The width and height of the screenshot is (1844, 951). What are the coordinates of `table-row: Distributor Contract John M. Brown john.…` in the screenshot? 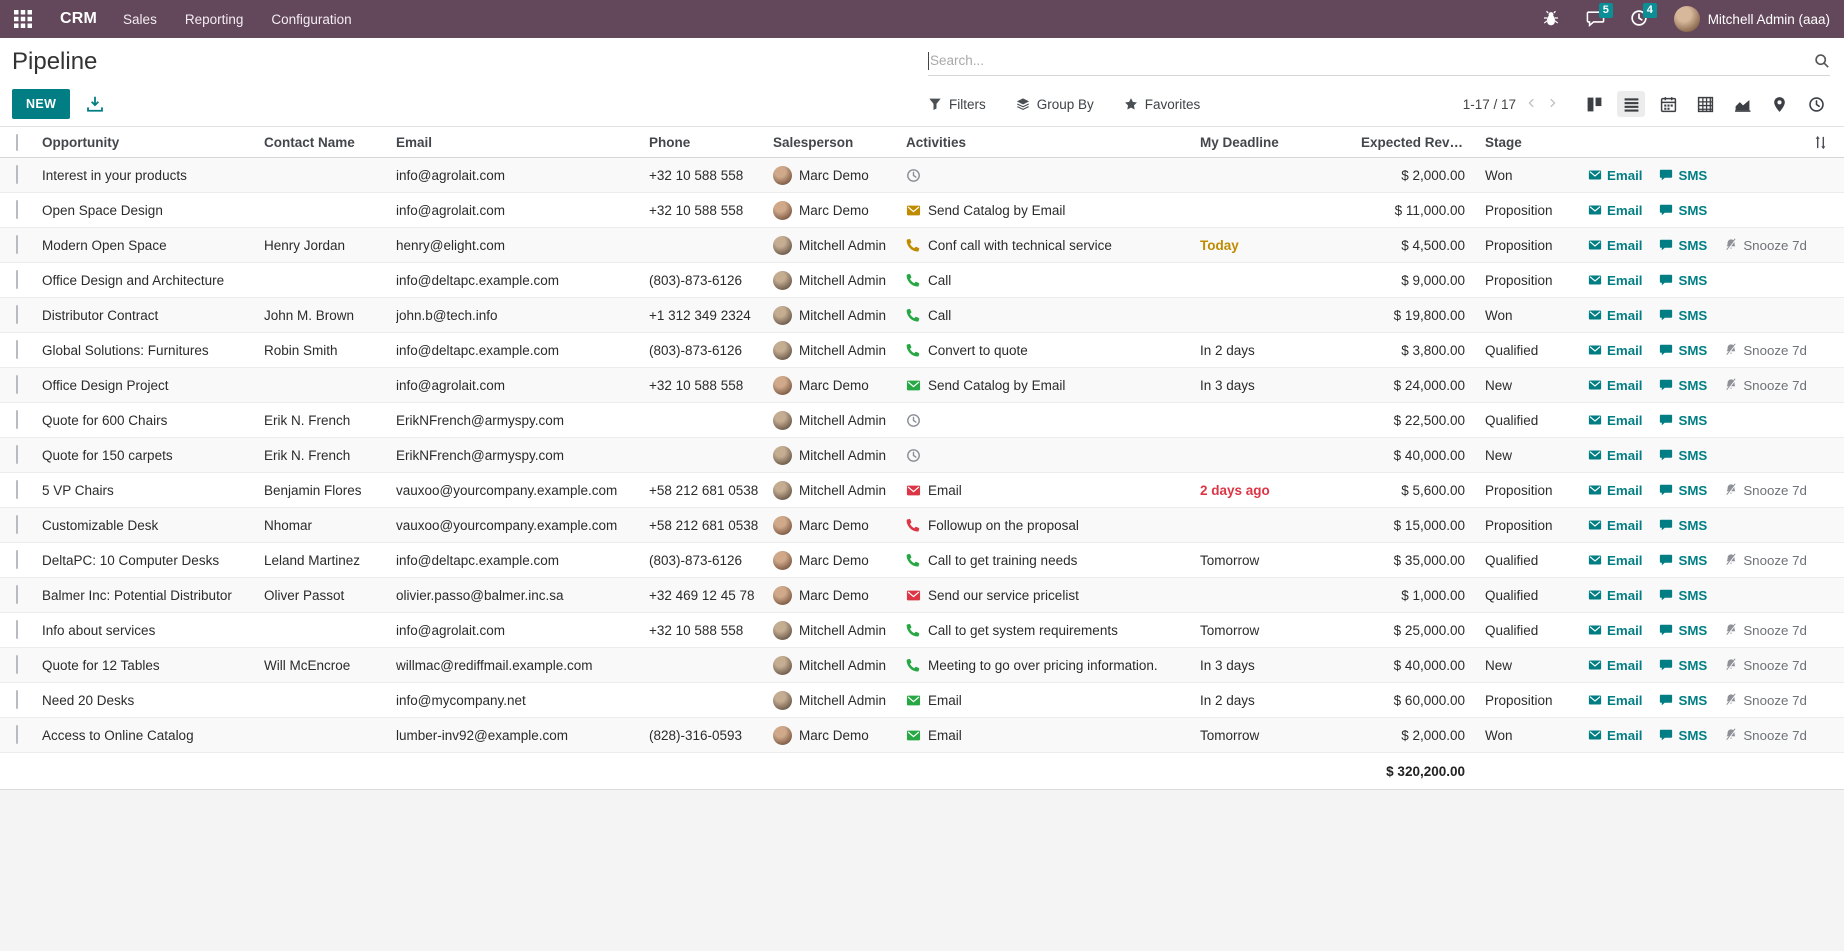 It's located at (922, 315).